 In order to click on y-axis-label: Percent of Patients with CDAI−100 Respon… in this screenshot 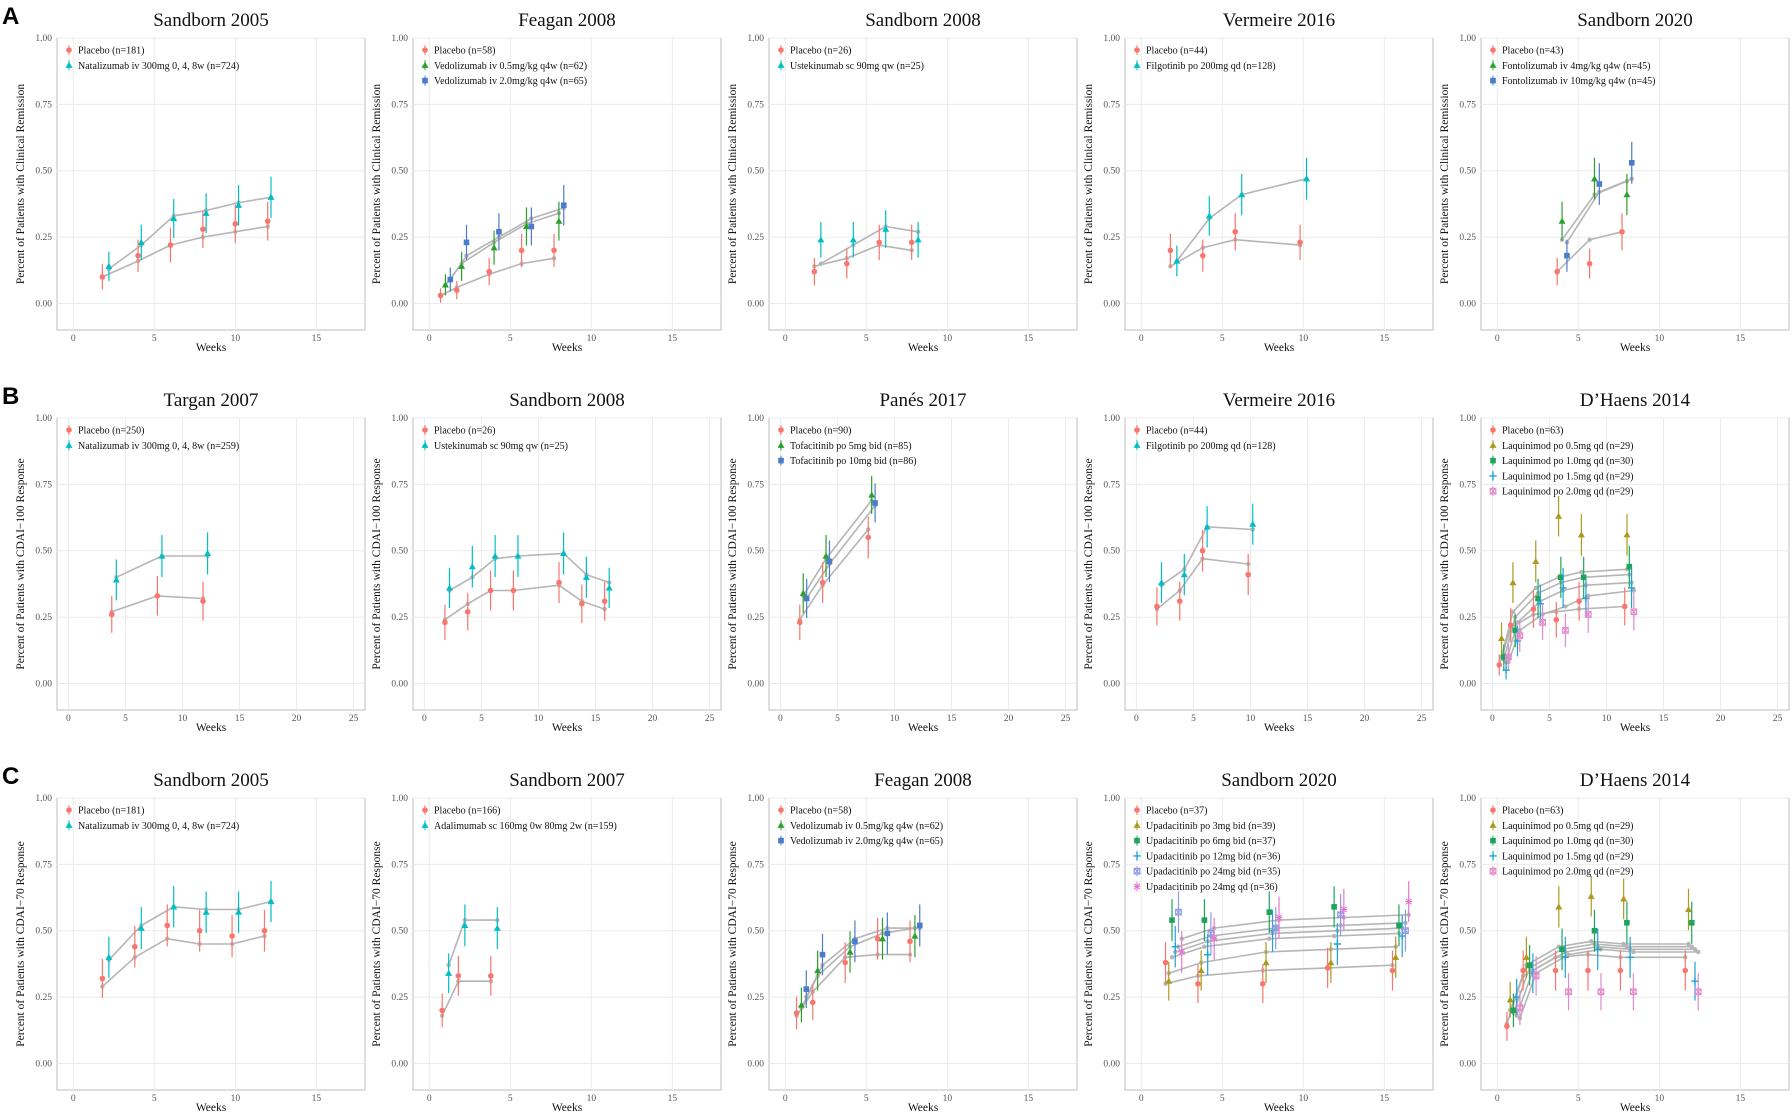, I will do `click(21, 563)`.